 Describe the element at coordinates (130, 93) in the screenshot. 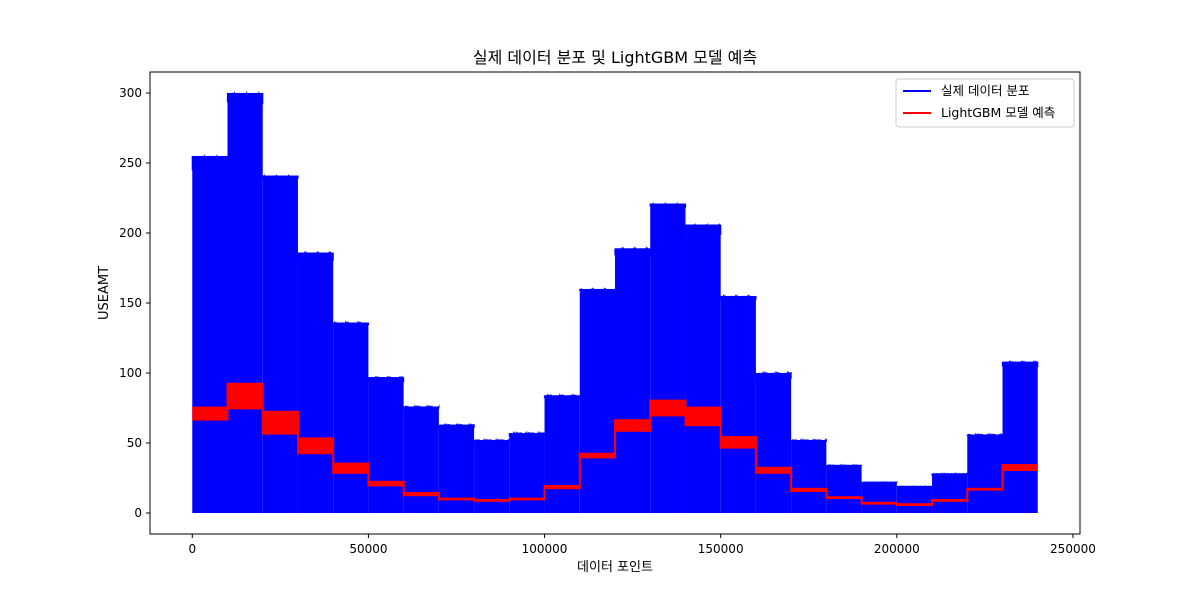

I see `y-tick-label-6: 300` at that location.